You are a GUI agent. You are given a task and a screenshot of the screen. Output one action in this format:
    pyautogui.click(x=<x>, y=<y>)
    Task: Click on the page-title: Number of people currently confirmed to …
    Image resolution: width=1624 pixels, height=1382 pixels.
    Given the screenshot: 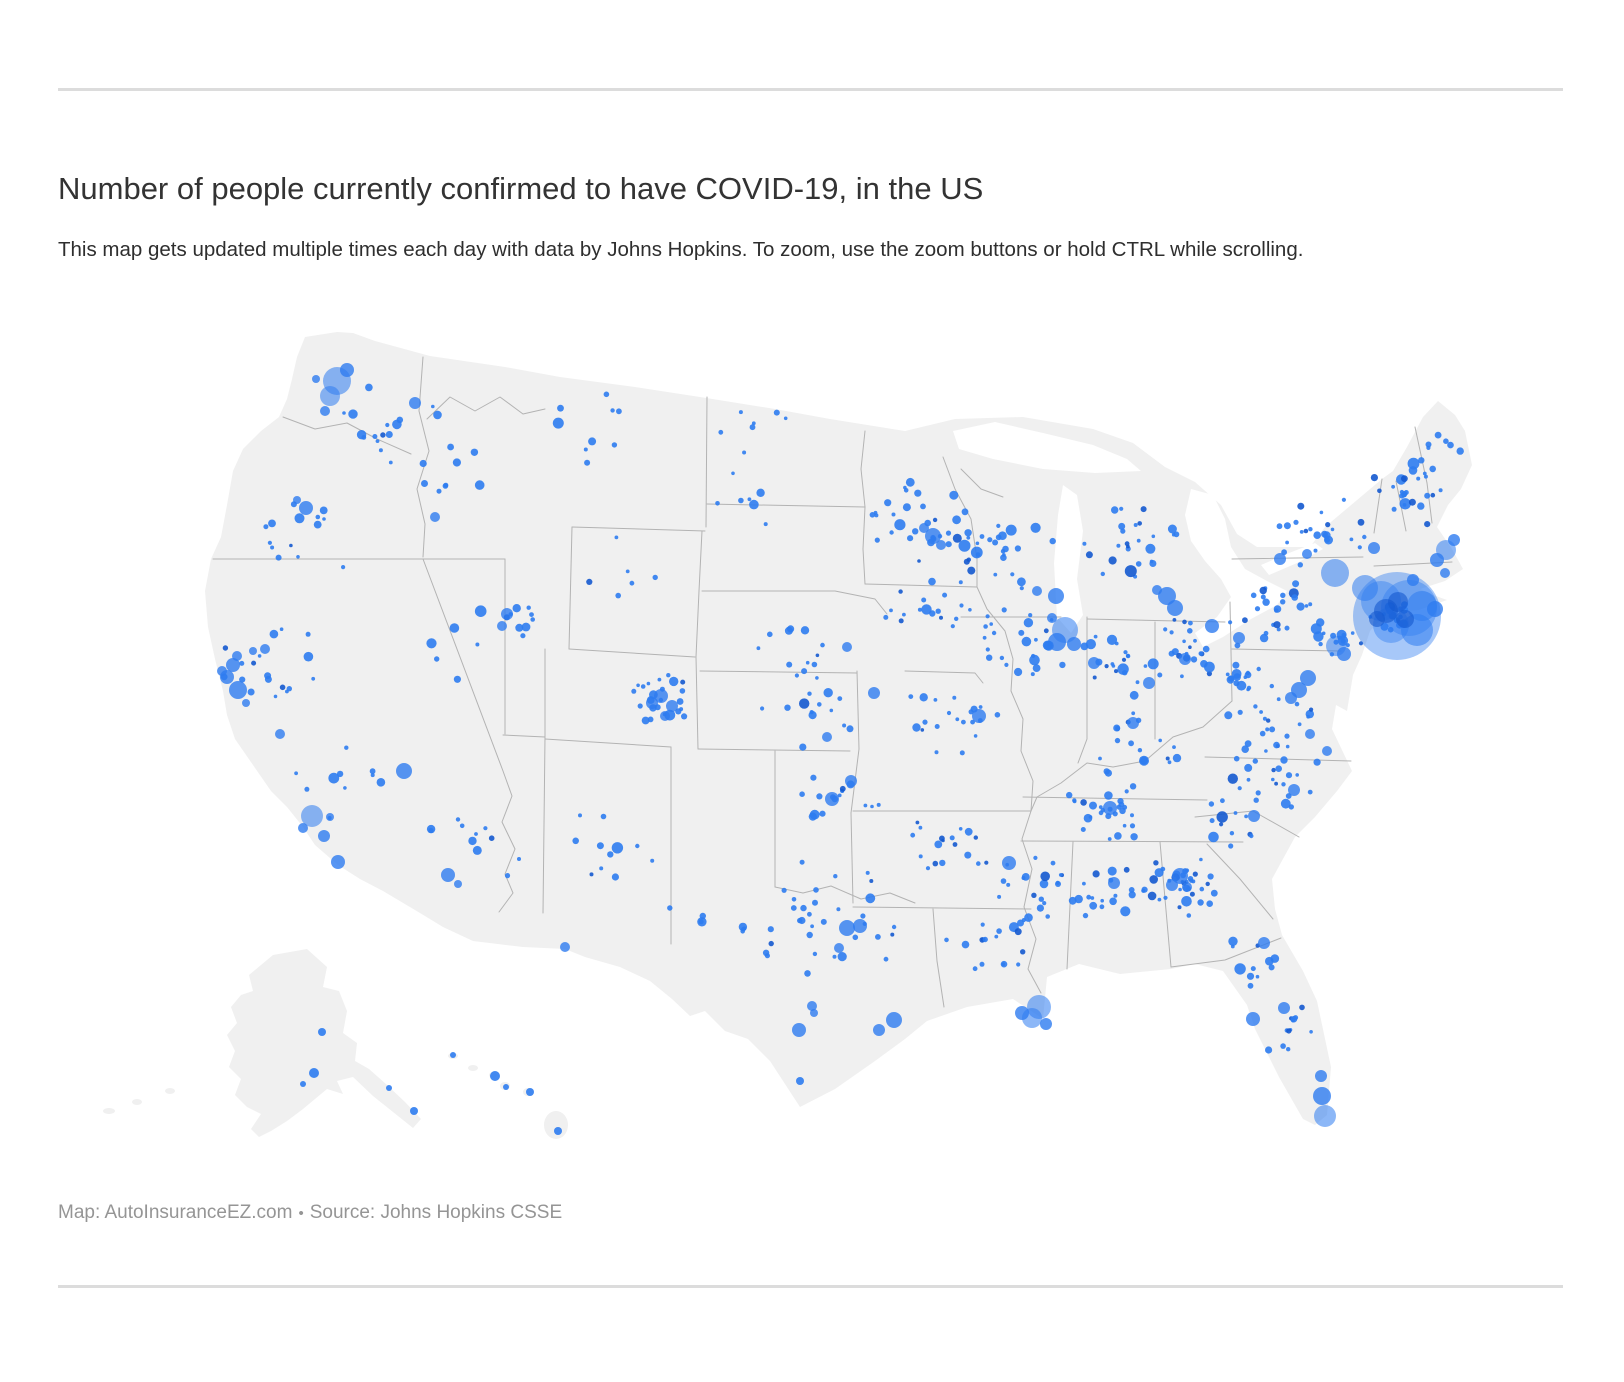 What is the action you would take?
    pyautogui.click(x=521, y=188)
    